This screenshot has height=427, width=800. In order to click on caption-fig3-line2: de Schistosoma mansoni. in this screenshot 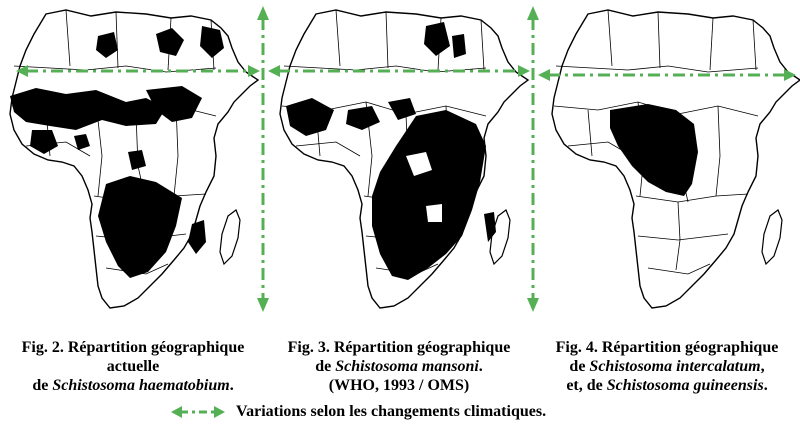, I will do `click(399, 366)`.